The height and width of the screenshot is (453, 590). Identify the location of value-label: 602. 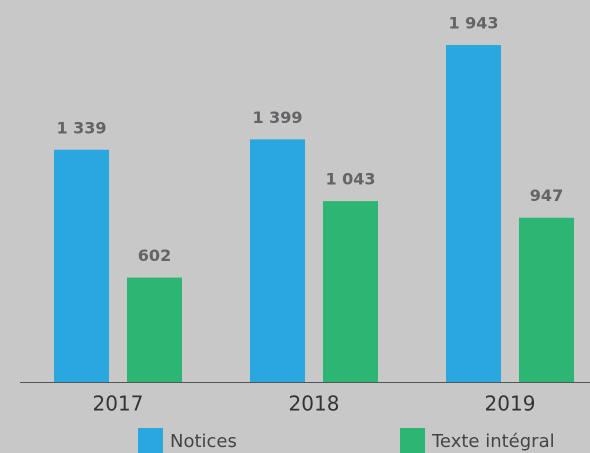
(154, 255).